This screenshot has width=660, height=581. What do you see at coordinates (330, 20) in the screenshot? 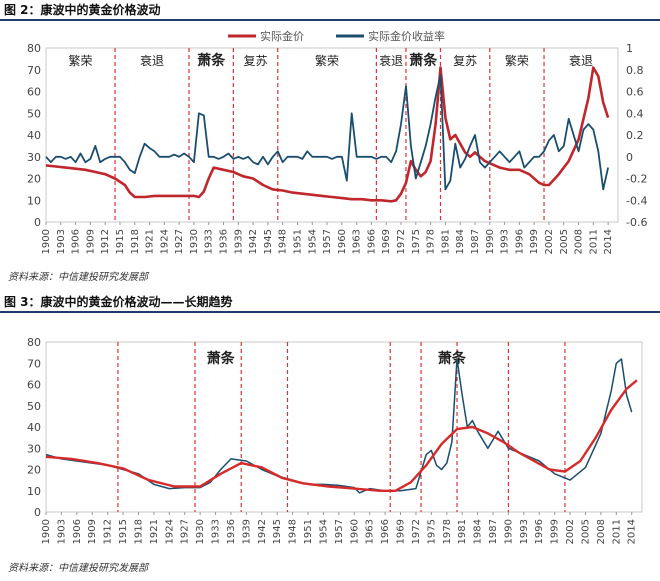
I see `figure2-title-rule` at bounding box center [330, 20].